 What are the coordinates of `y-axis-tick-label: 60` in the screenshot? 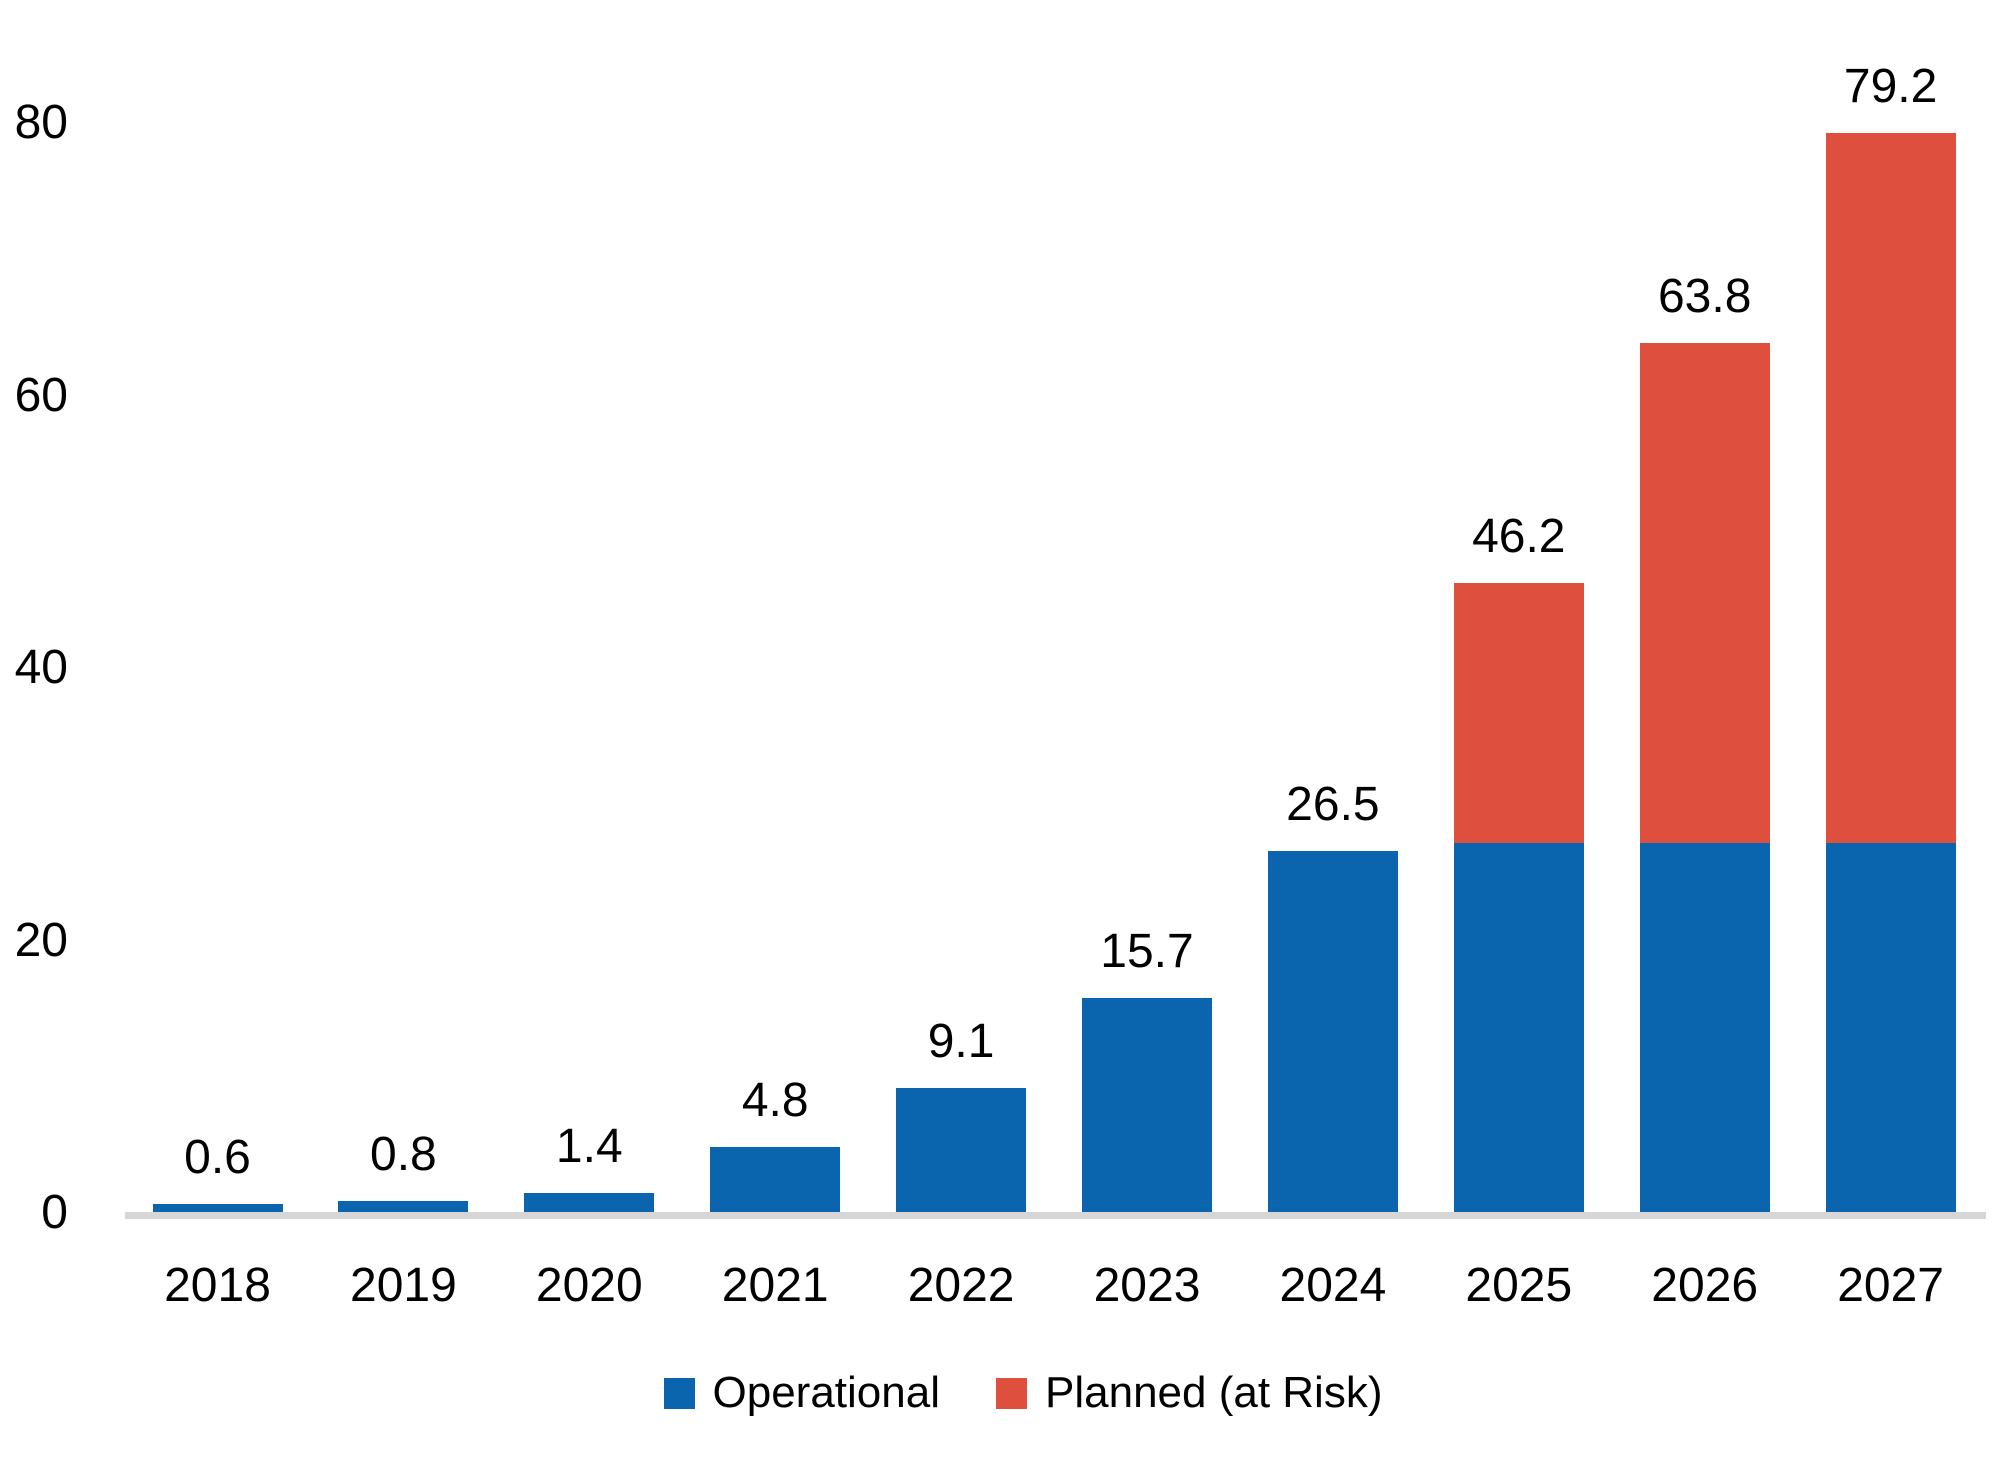 It's located at (41, 395).